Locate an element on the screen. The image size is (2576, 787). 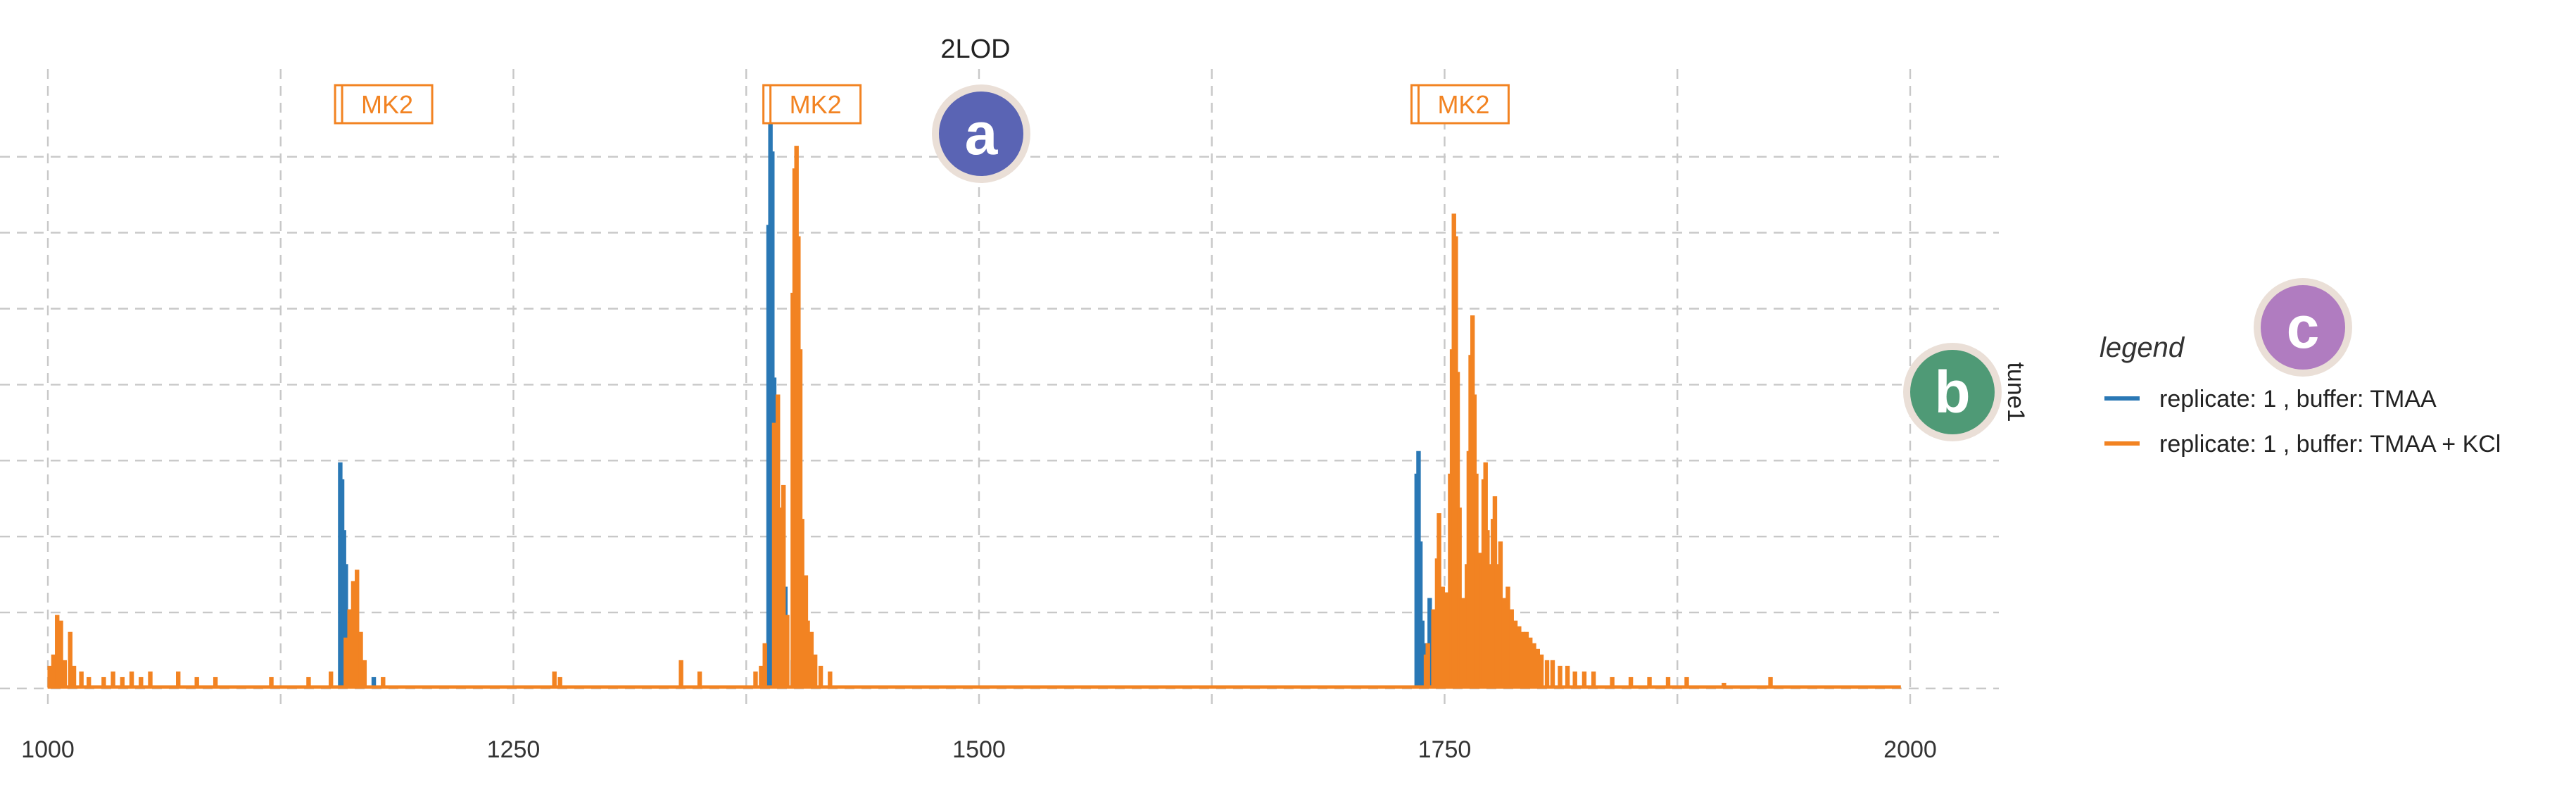
x-tick-label: 1500 is located at coordinates (979, 749).